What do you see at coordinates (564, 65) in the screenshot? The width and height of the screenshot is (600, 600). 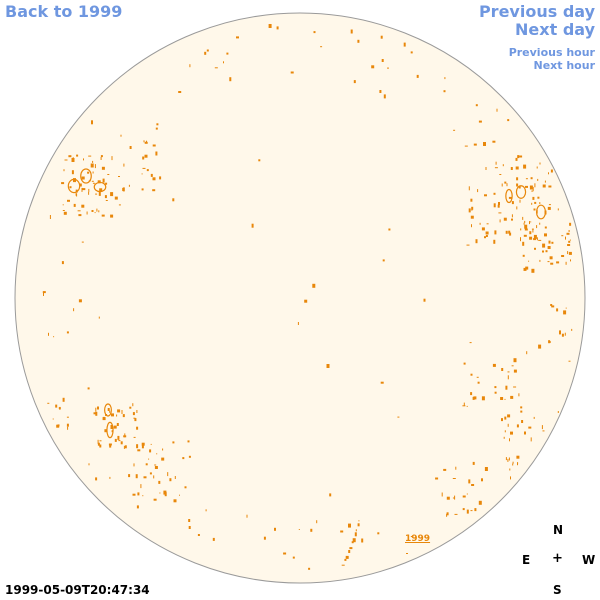 I see `next-hour-link: Next hour` at bounding box center [564, 65].